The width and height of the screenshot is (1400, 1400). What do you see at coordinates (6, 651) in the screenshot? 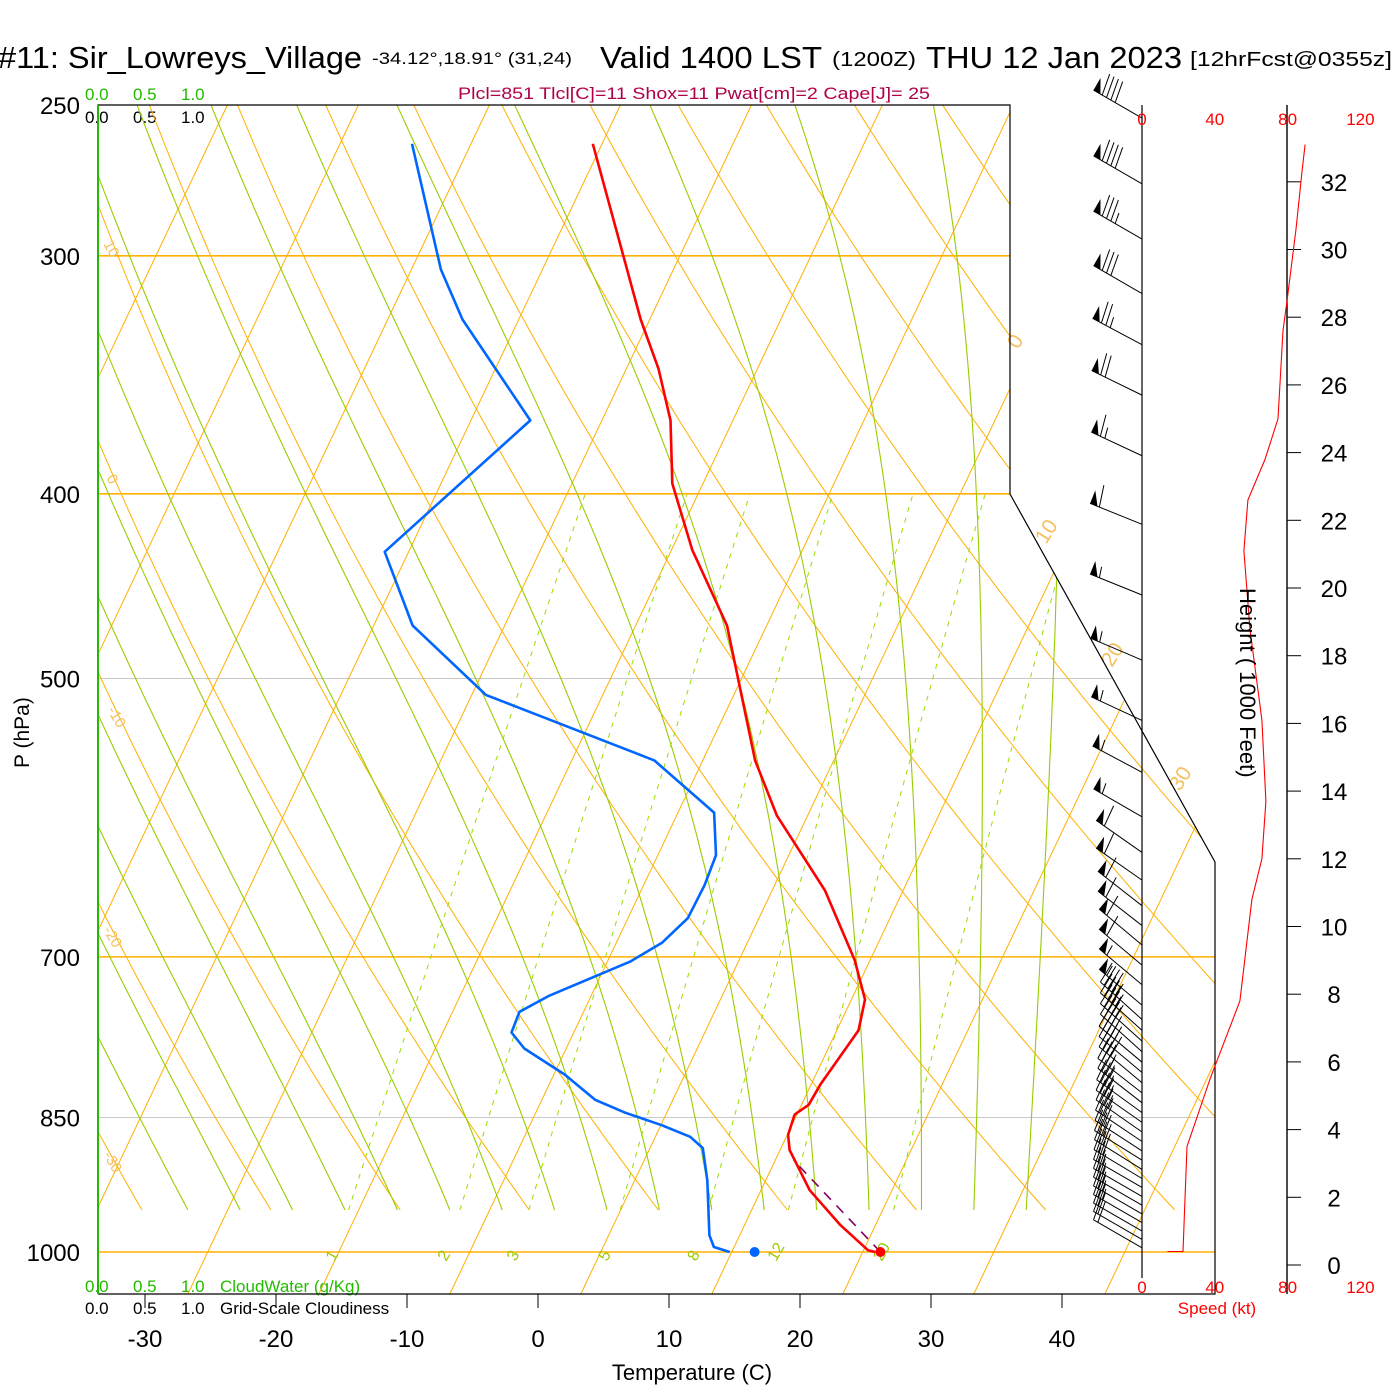
I see `dry-adiabat` at bounding box center [6, 651].